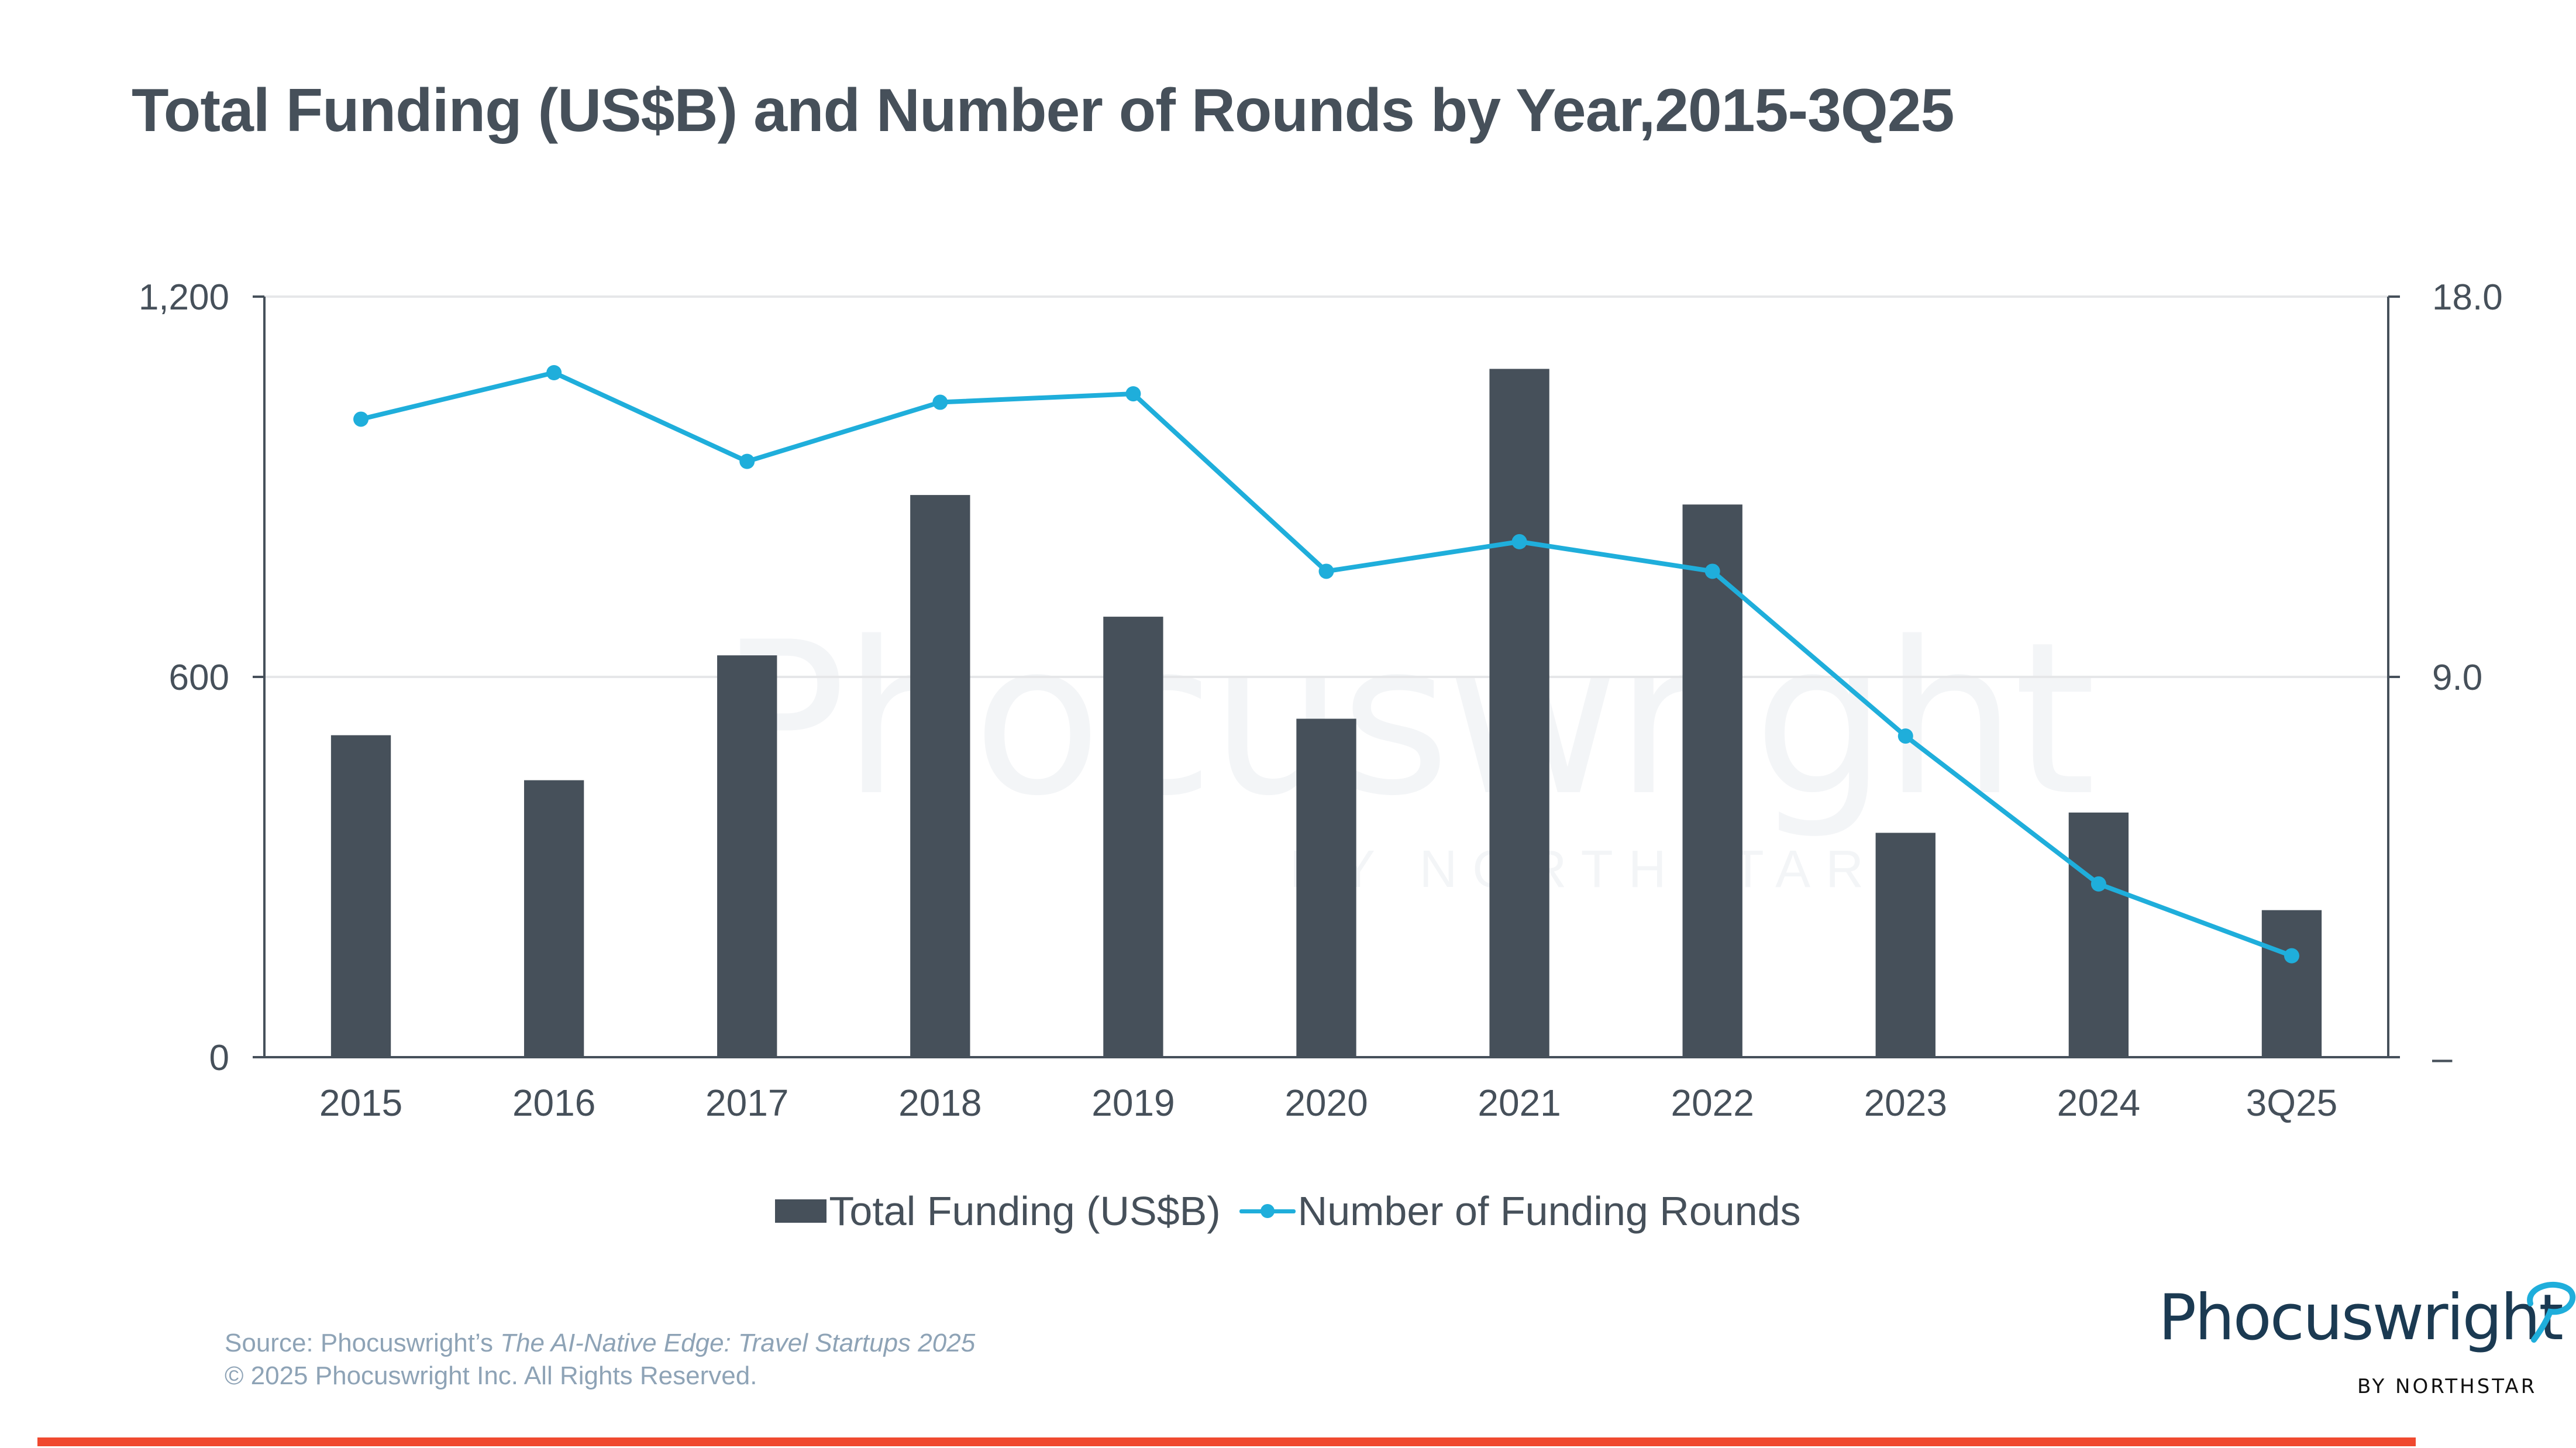 The image size is (2576, 1448). Describe the element at coordinates (747, 461) in the screenshot. I see `point-2017` at that location.